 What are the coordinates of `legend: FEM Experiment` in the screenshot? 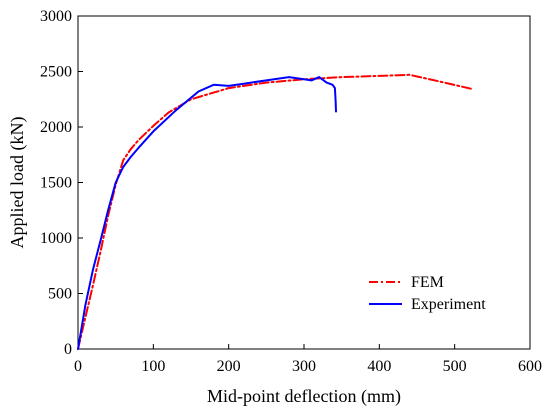 It's located at (427, 293).